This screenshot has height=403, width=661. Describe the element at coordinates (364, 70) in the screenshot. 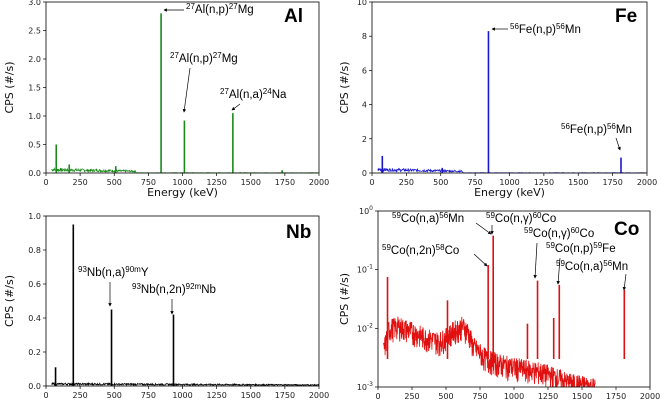

I see `y-tick-label: 6` at that location.